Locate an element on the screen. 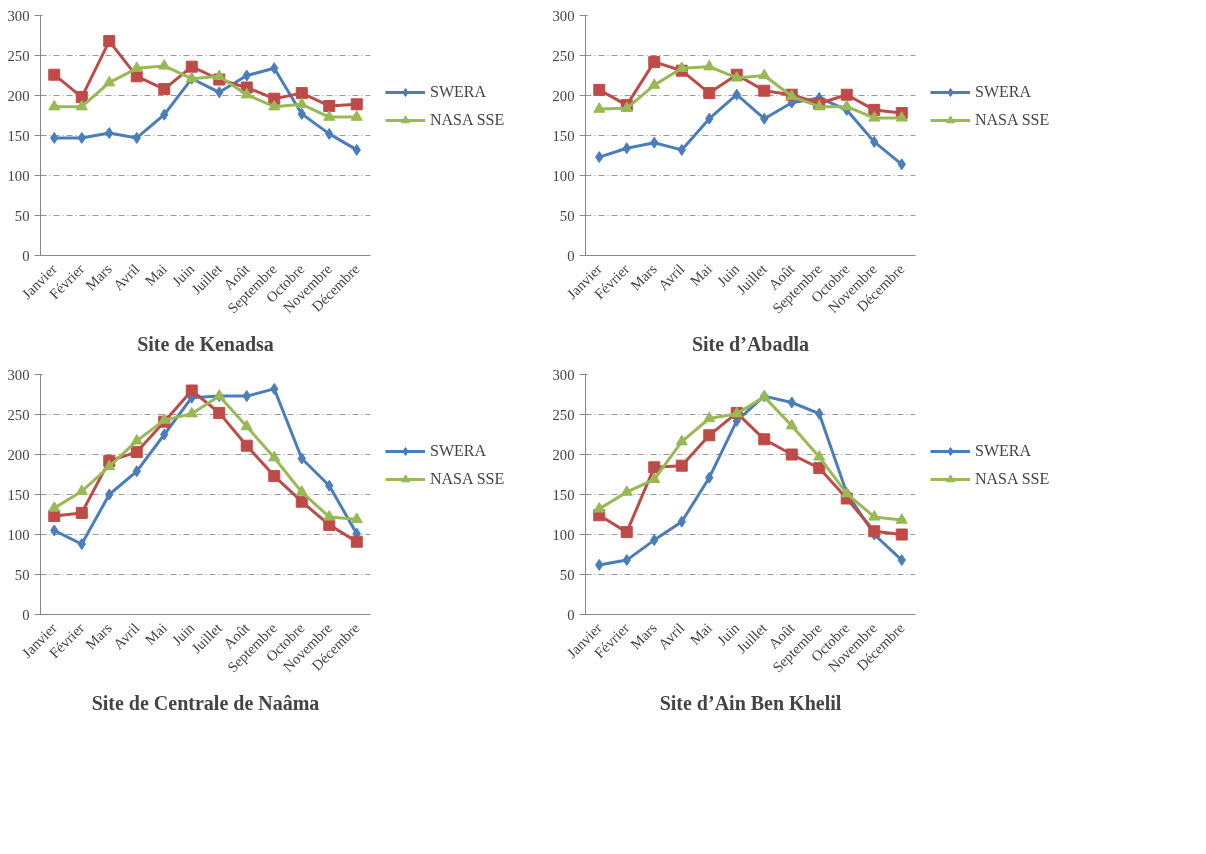  text: Site de Kenadsa is located at coordinates (205, 343).